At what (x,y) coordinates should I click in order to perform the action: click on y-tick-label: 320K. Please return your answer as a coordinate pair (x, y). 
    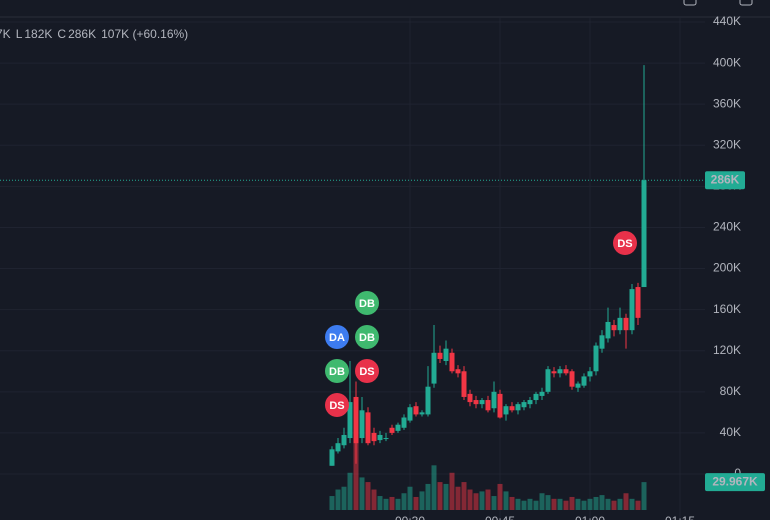
    Looking at the image, I should click on (727, 144).